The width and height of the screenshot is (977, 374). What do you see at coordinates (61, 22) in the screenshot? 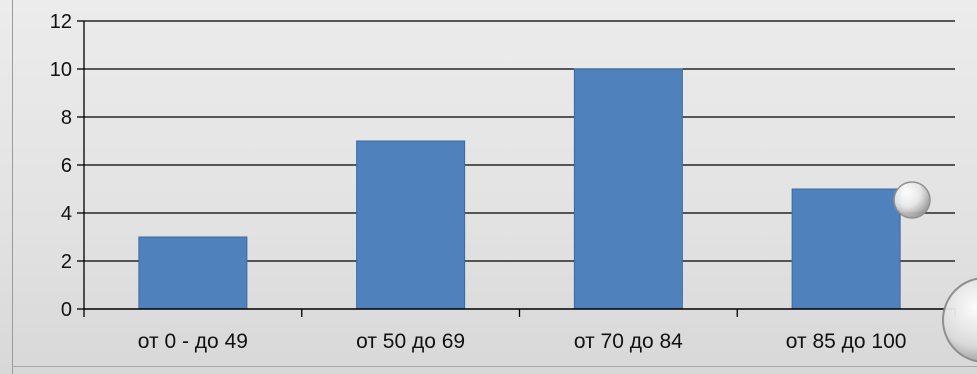
I see `y-tick-label-12: 12` at bounding box center [61, 22].